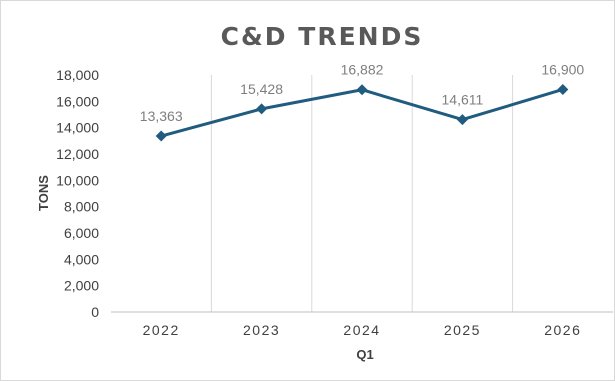 This screenshot has width=615, height=381. I want to click on y-tick-label: 10,000, so click(77, 180).